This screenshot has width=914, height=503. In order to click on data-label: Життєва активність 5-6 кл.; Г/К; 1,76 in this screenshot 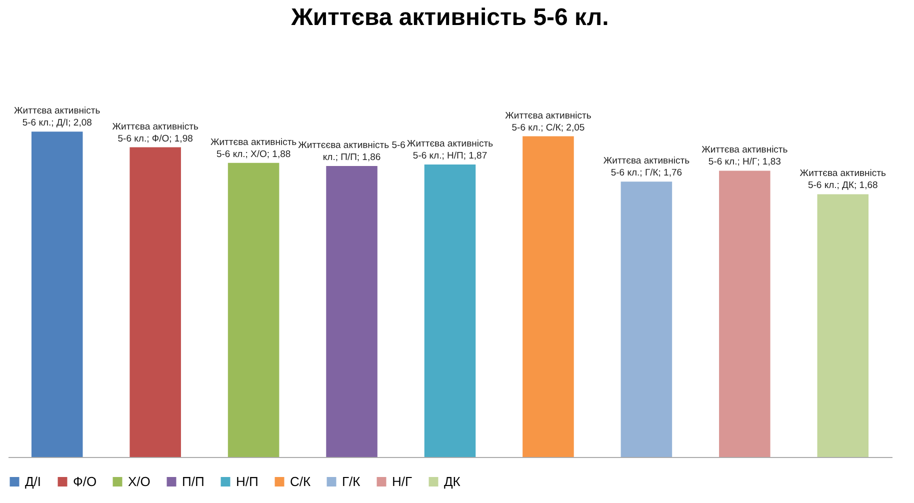, I will do `click(646, 167)`.